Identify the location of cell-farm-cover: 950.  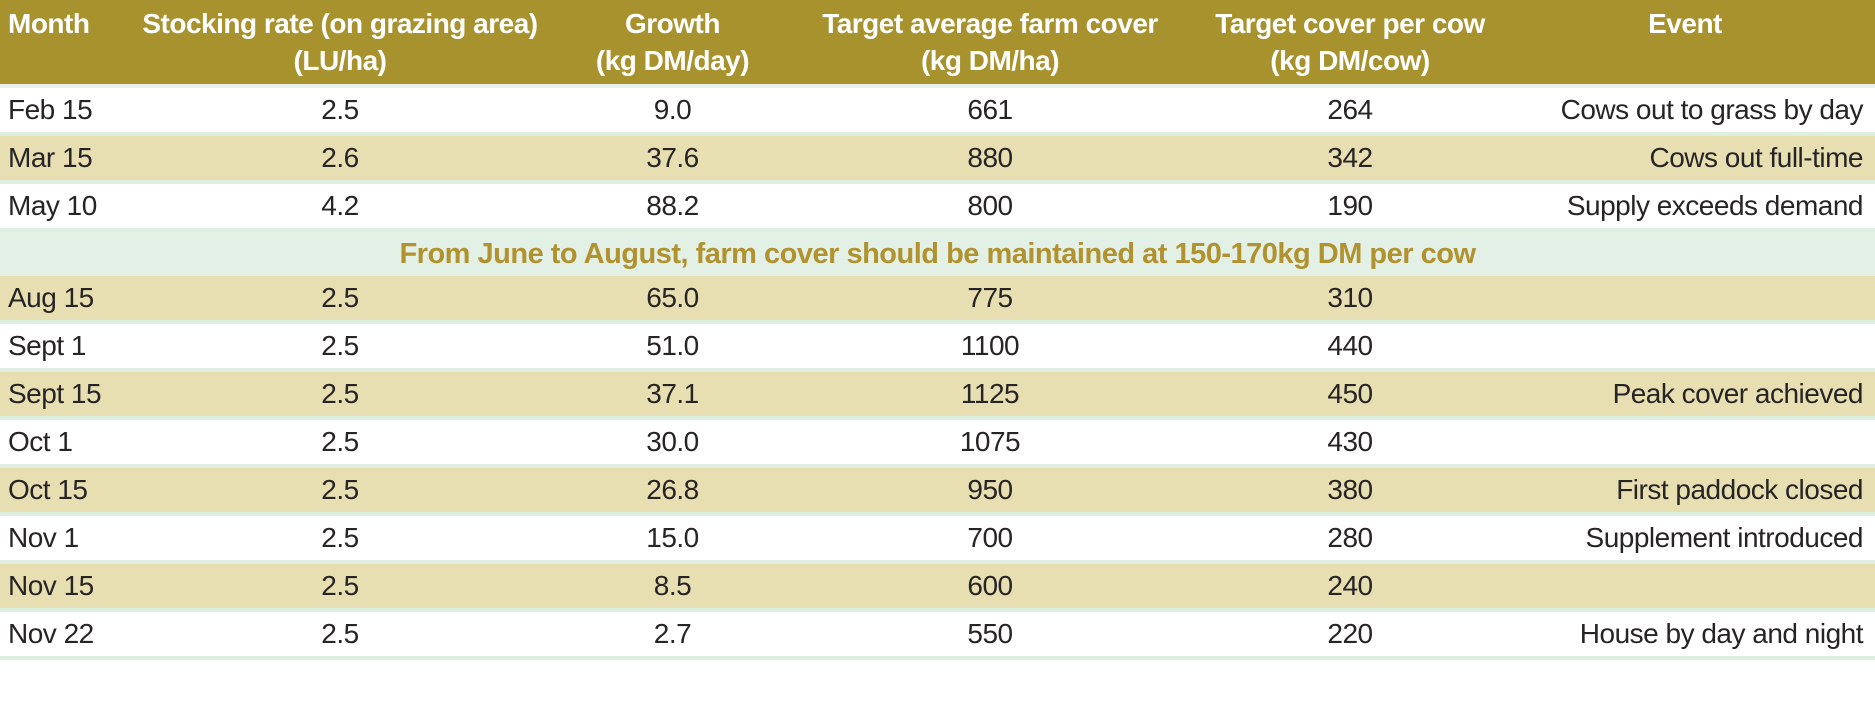
(990, 492).